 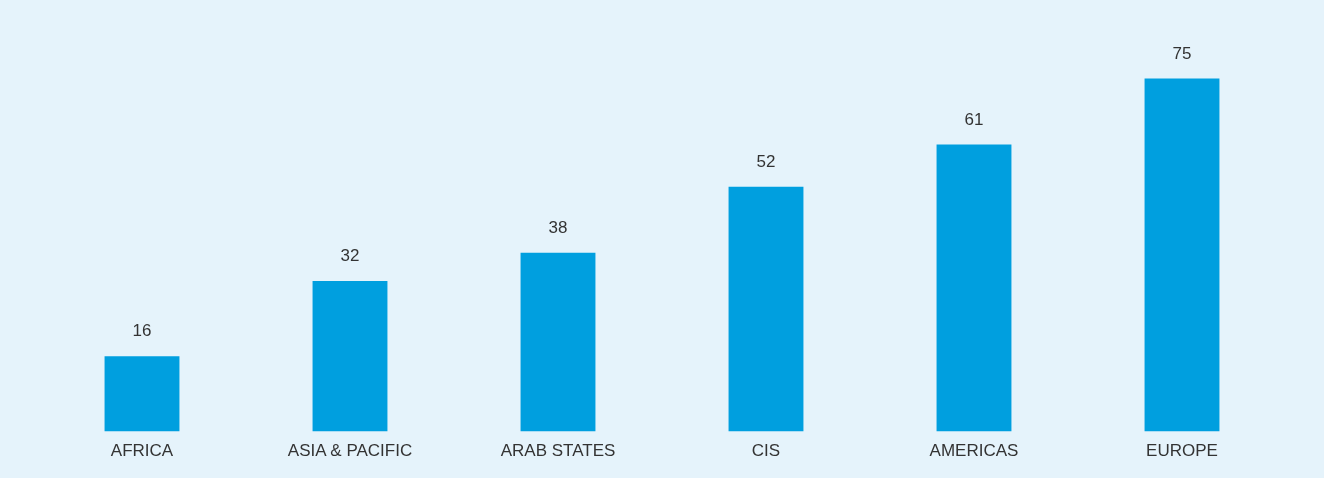 I want to click on x-tick-label: CIS, so click(x=766, y=451).